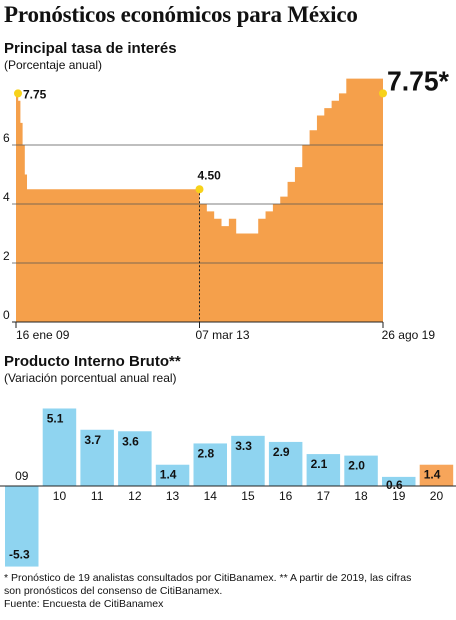  Describe the element at coordinates (6, 315) in the screenshot. I see `y-tick-label: 0` at that location.